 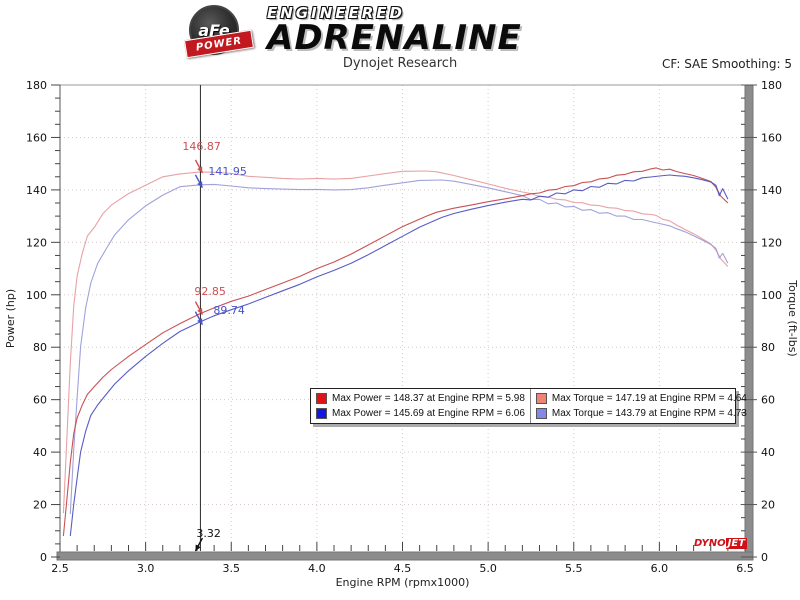 What do you see at coordinates (768, 505) in the screenshot?
I see `y-tick-label-right: 20` at bounding box center [768, 505].